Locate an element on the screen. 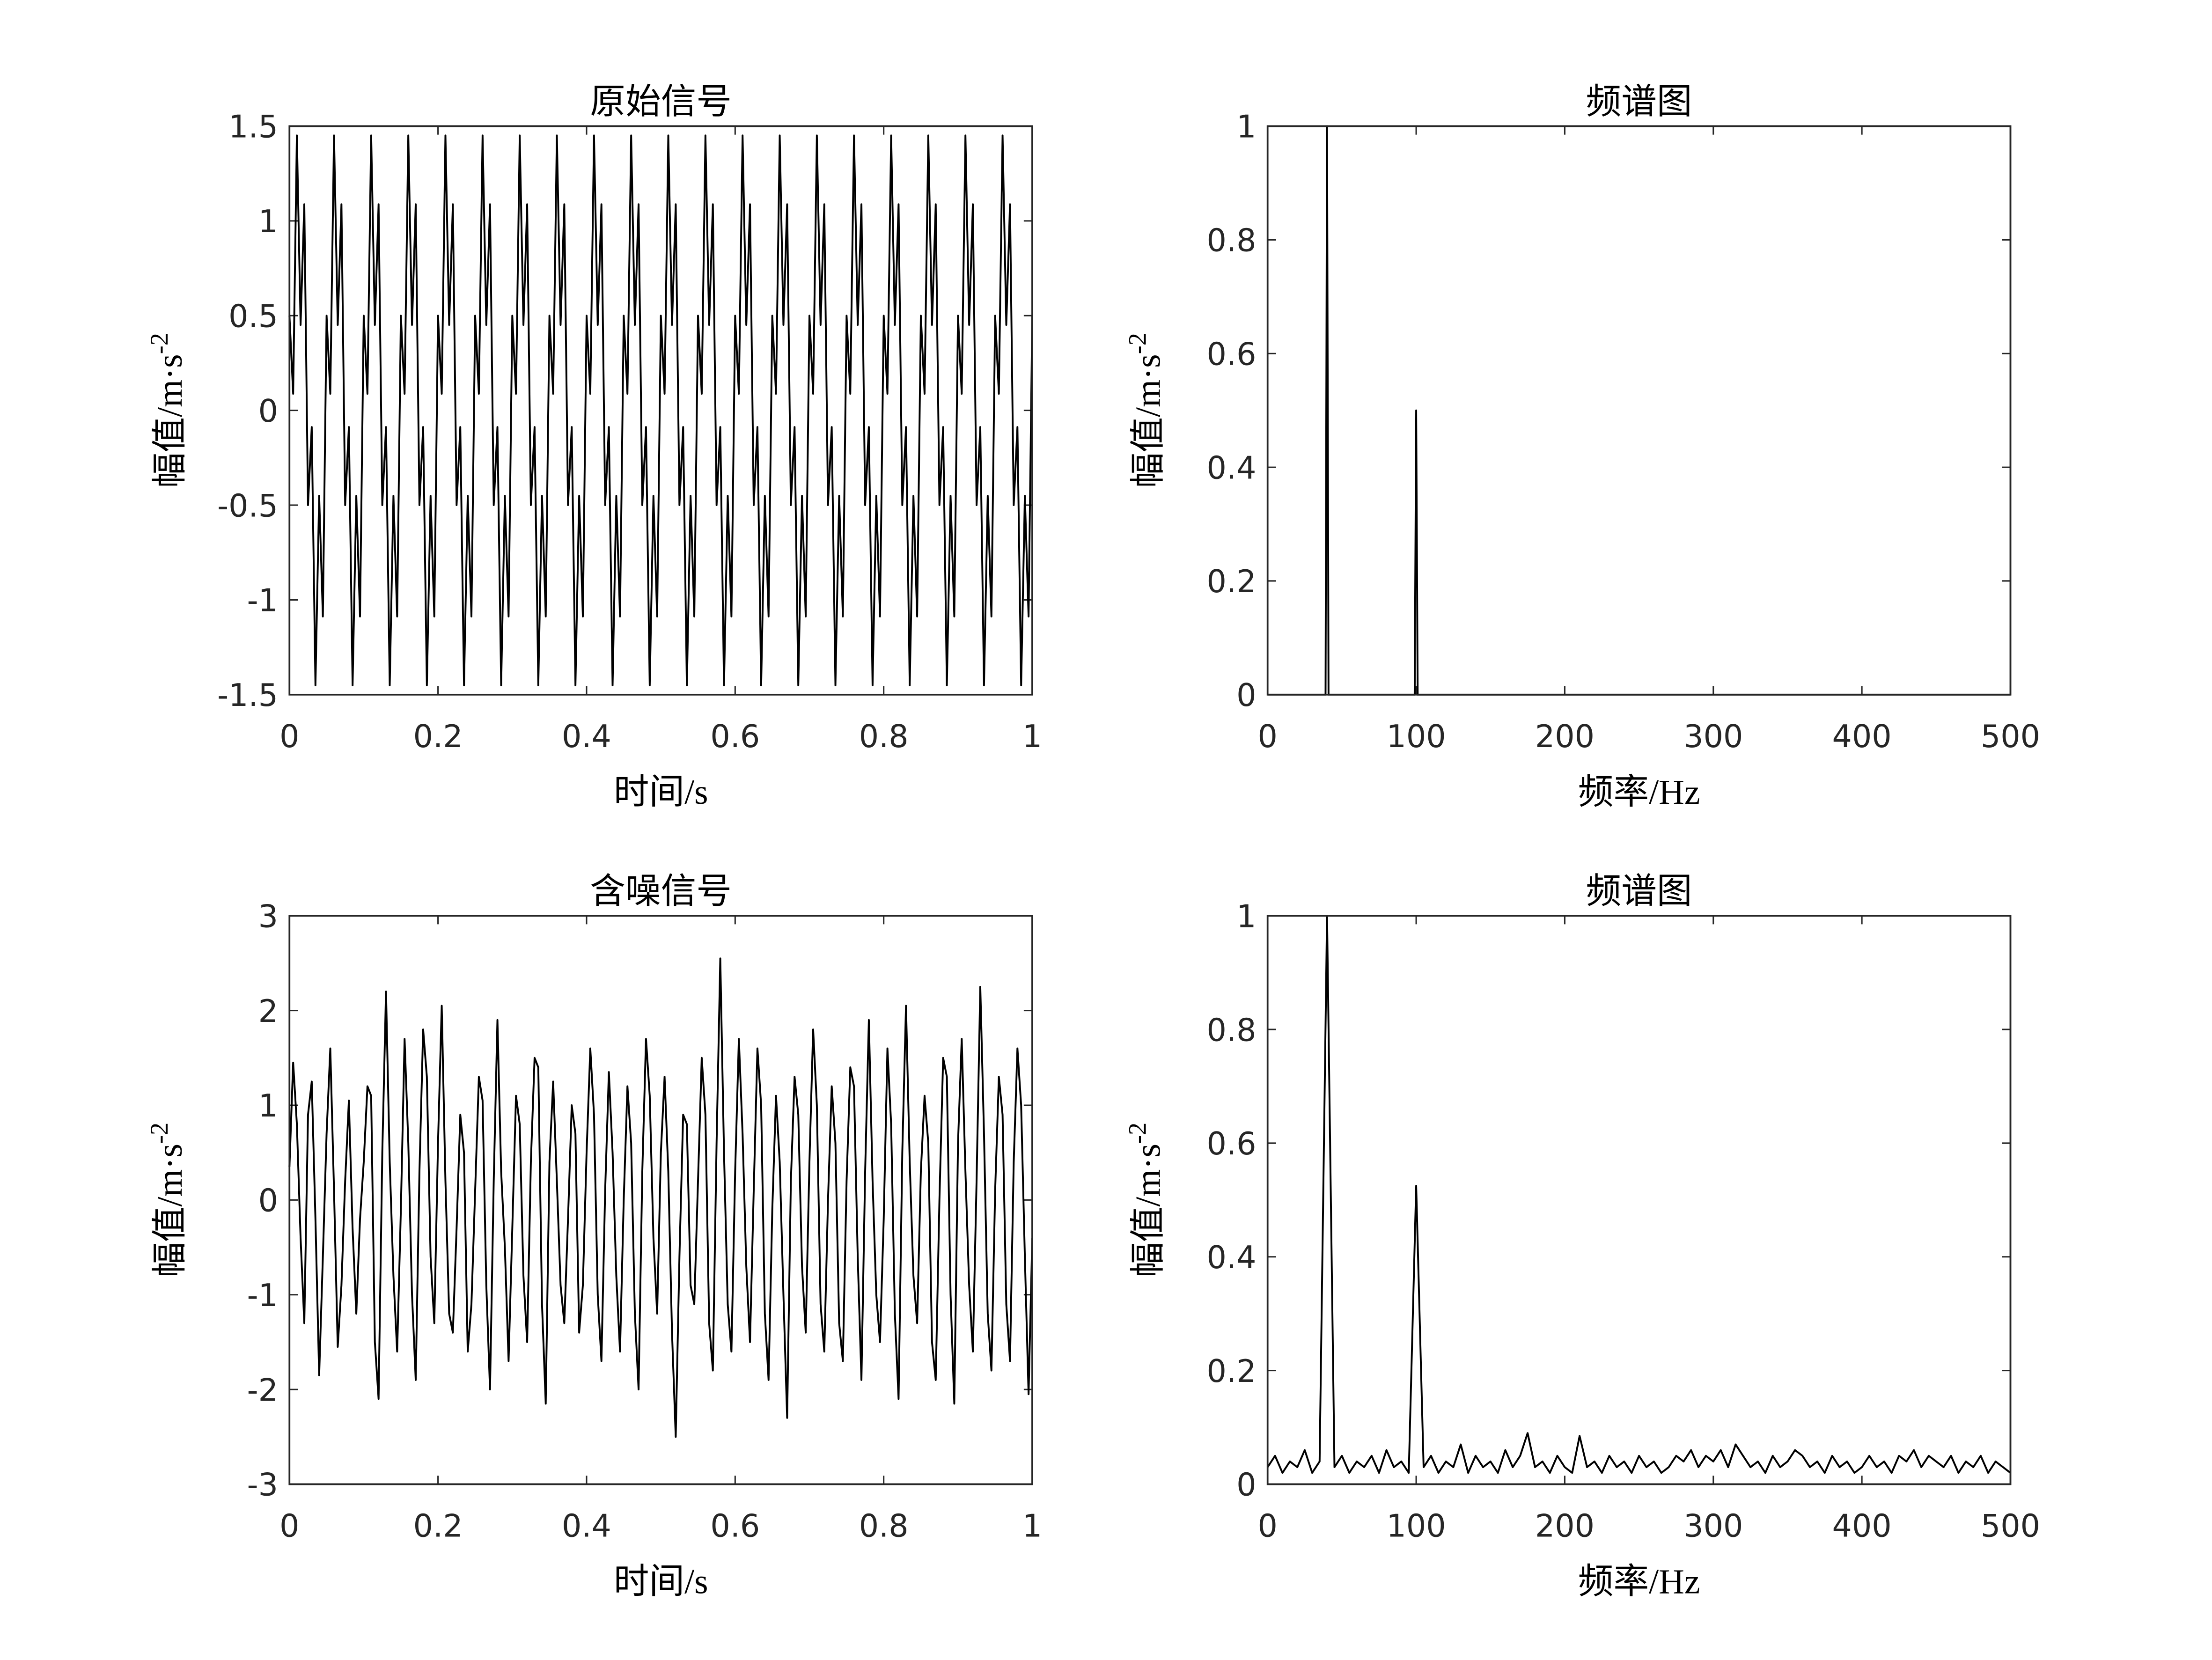 The image size is (2212, 1660). y-tick-label: -1.5 is located at coordinates (247, 695).